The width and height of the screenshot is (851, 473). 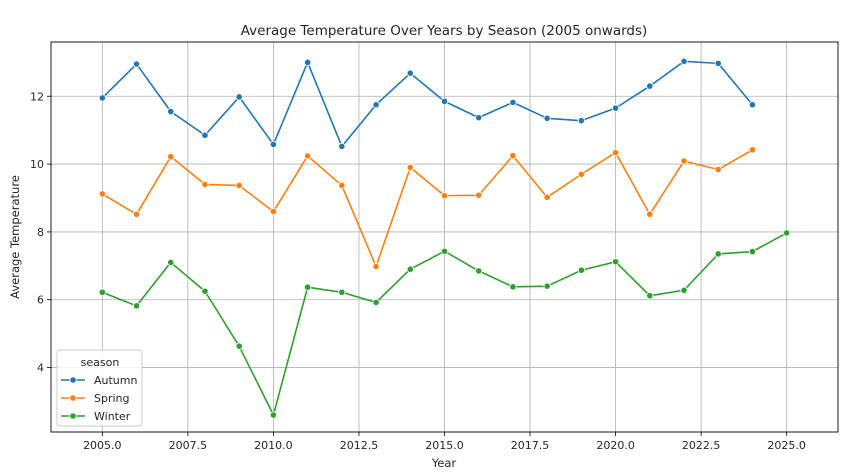 I want to click on y-tick-label: 8, so click(x=40, y=232).